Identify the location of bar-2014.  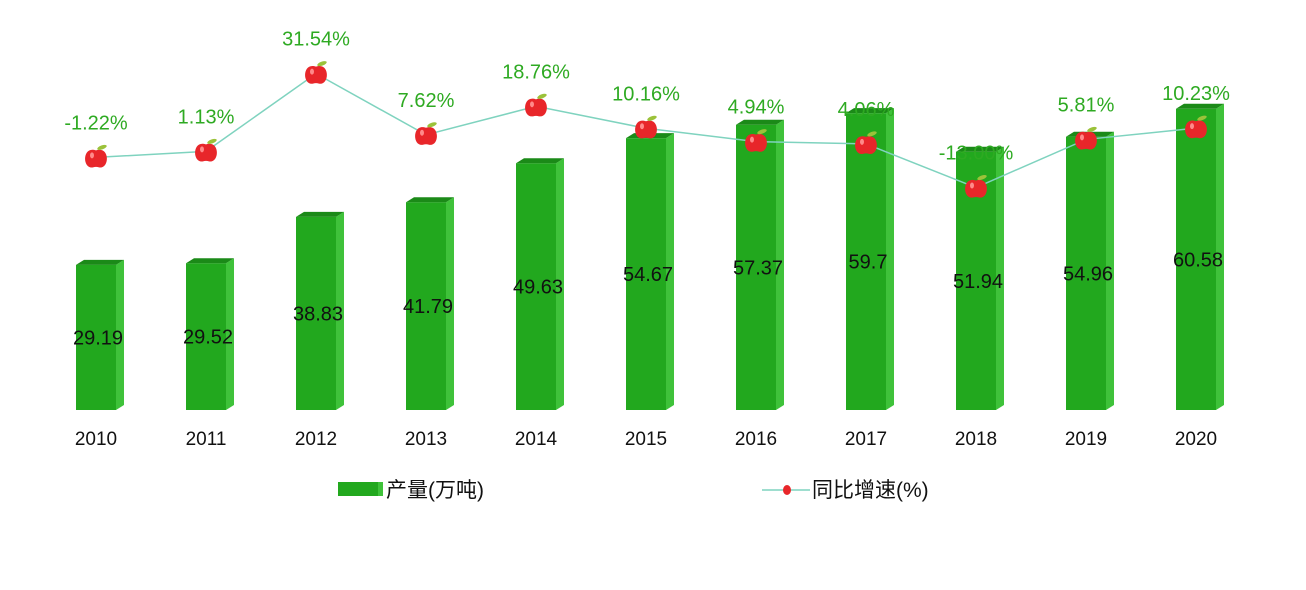
(540, 284).